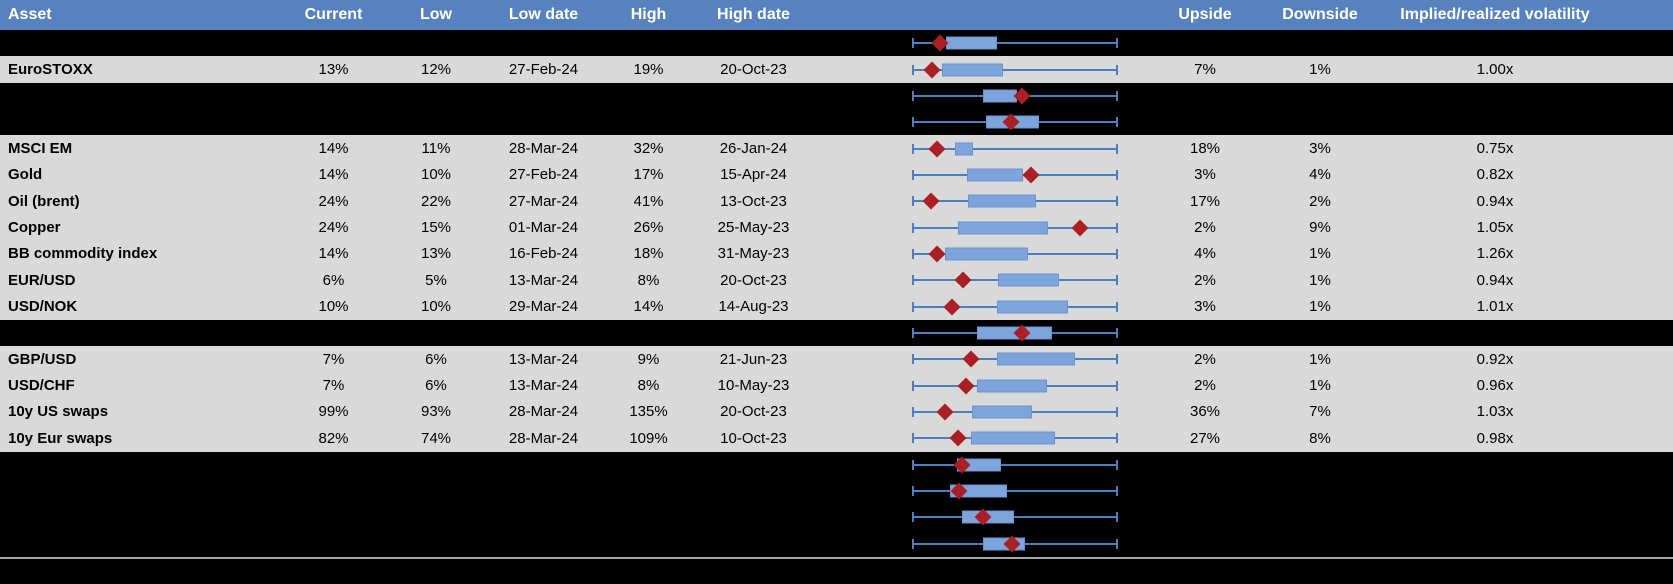  I want to click on asset-cell: Copper, so click(34, 228).